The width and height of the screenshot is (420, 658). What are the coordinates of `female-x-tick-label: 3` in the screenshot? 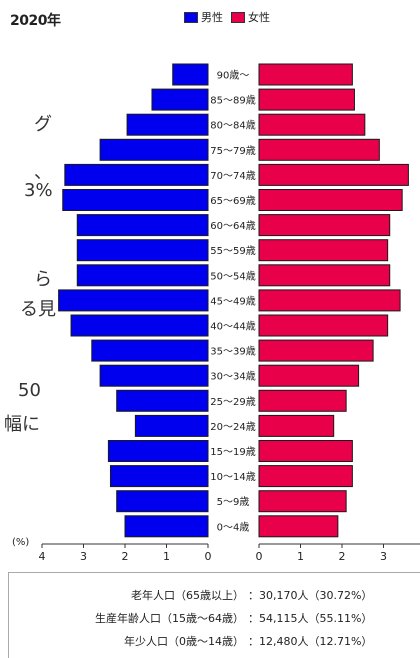 It's located at (383, 556).